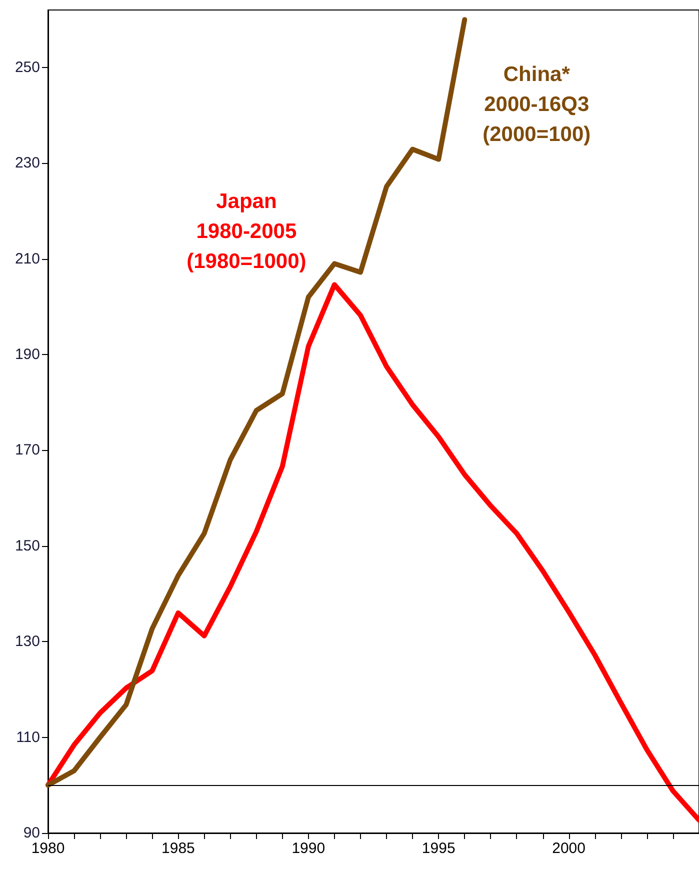  Describe the element at coordinates (27, 163) in the screenshot. I see `y-tick-label: 230` at that location.